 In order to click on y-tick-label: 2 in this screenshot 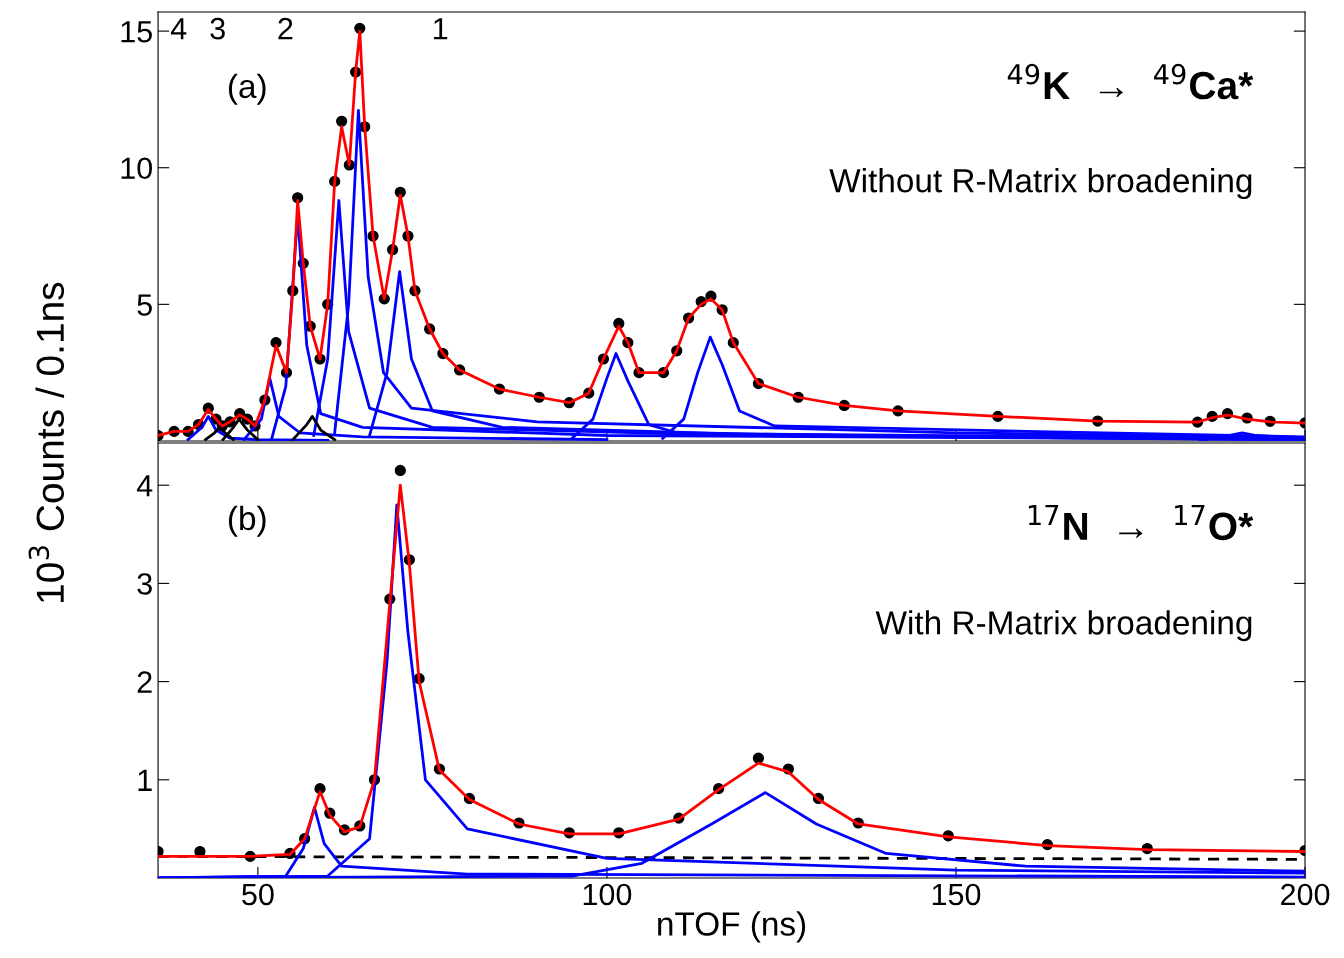, I will do `click(144, 682)`.